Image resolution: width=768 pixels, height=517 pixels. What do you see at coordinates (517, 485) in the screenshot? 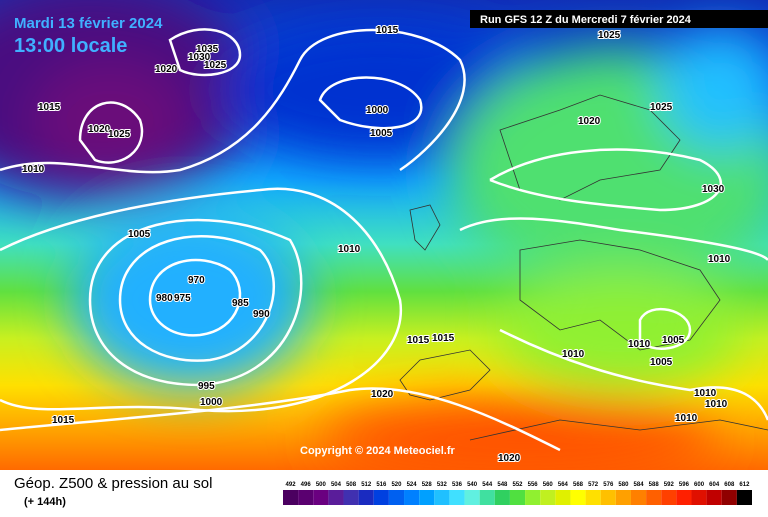
I see `scale-label: 552` at bounding box center [517, 485].